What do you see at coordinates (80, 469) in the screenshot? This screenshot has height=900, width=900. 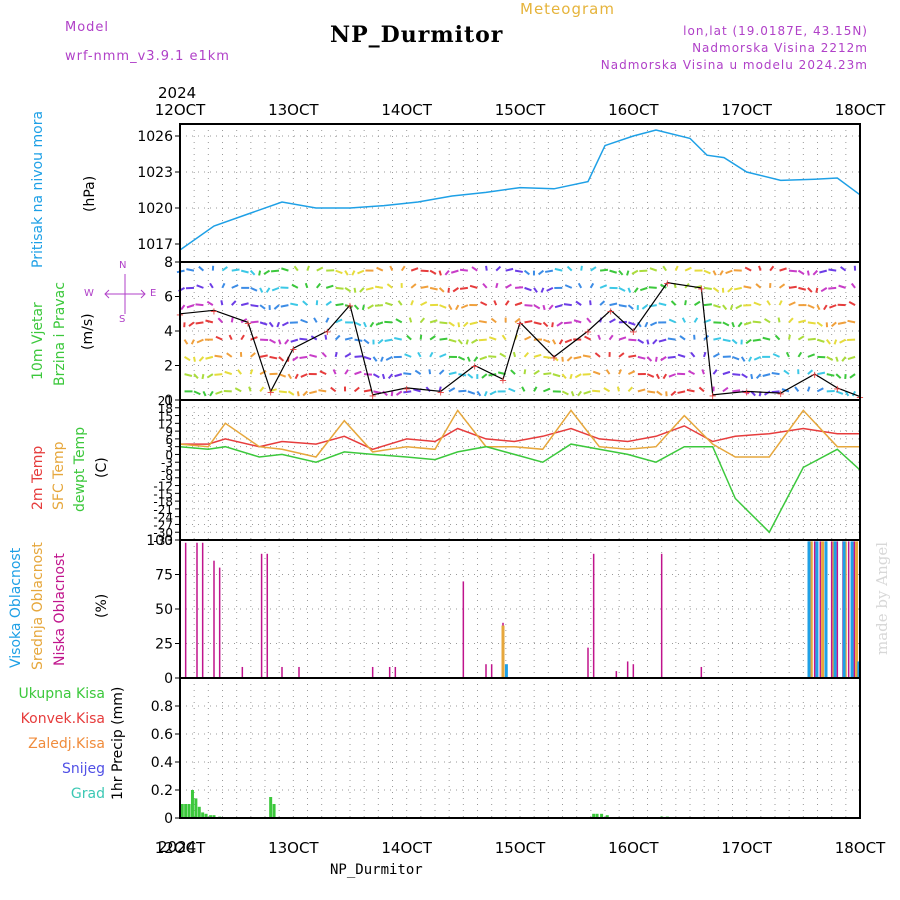 I see `temp-label-dew: dewpt Temp` at bounding box center [80, 469].